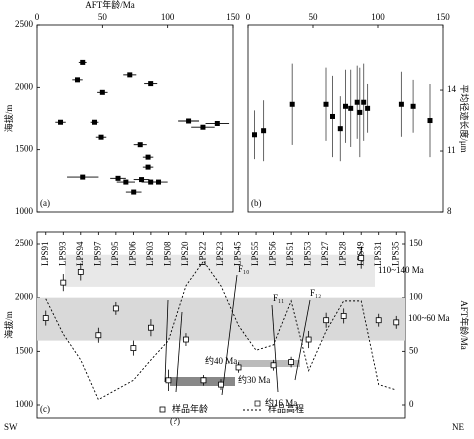  What do you see at coordinates (411, 404) in the screenshot?
I see `y-tick-label: 0` at bounding box center [411, 404].